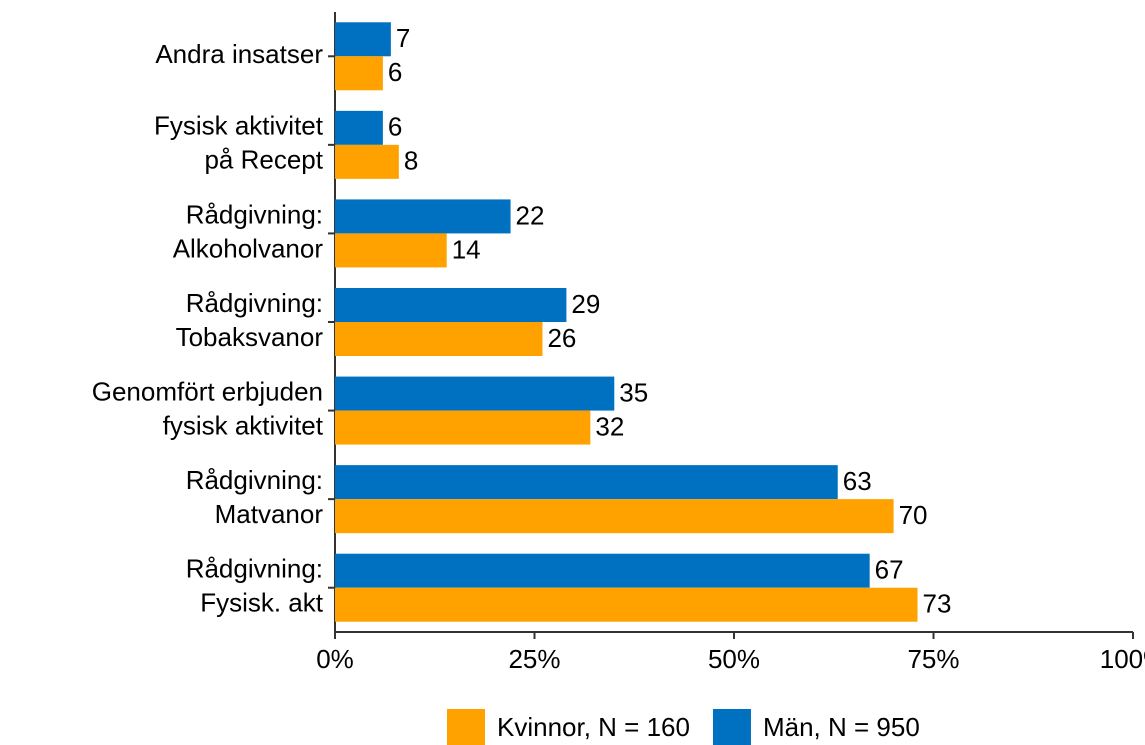  What do you see at coordinates (937, 604) in the screenshot?
I see `data-label: 73` at bounding box center [937, 604].